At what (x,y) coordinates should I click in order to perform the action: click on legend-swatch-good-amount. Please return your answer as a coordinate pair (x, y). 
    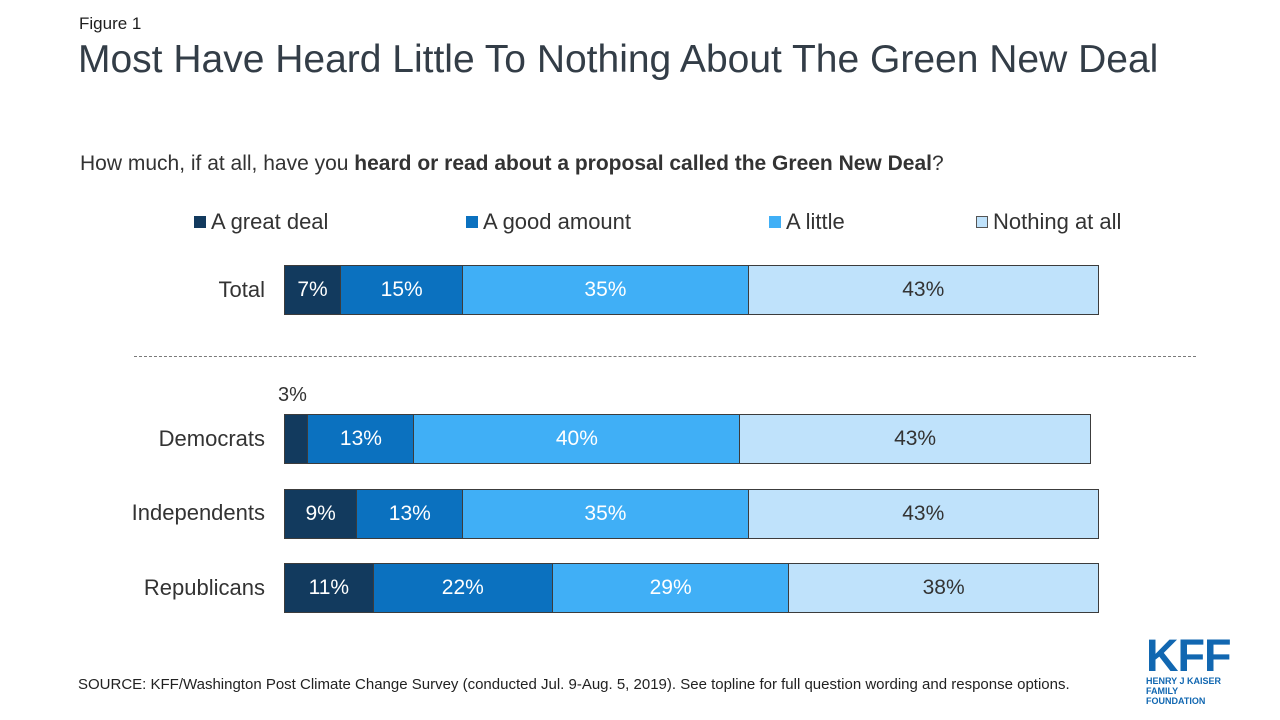
    Looking at the image, I should click on (472, 222).